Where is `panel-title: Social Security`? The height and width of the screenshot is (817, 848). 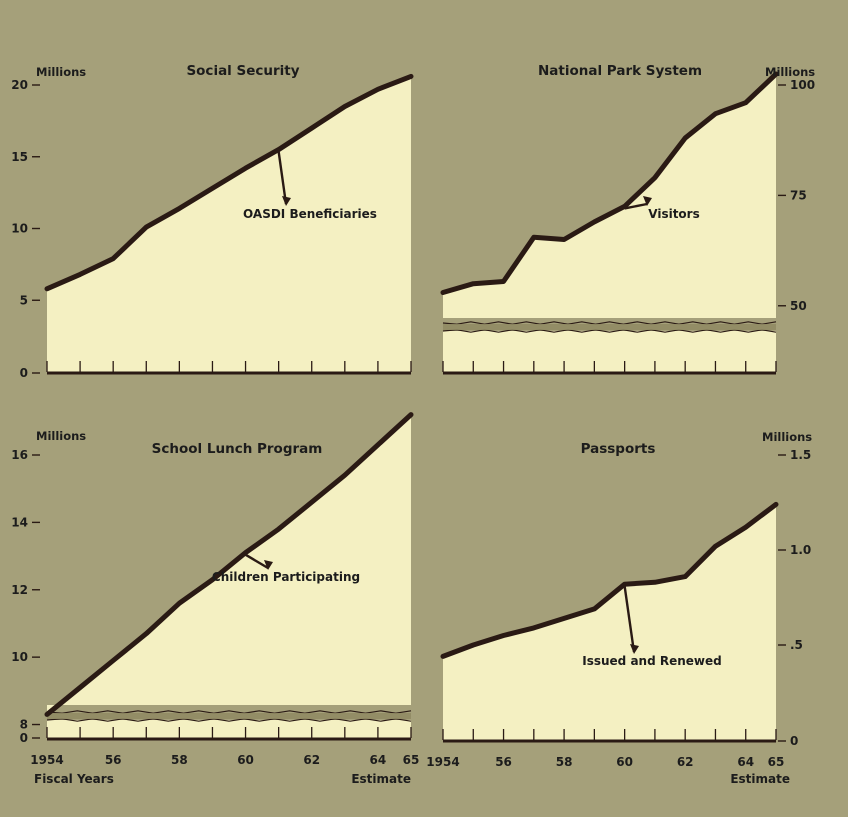 panel-title: Social Security is located at coordinates (242, 71).